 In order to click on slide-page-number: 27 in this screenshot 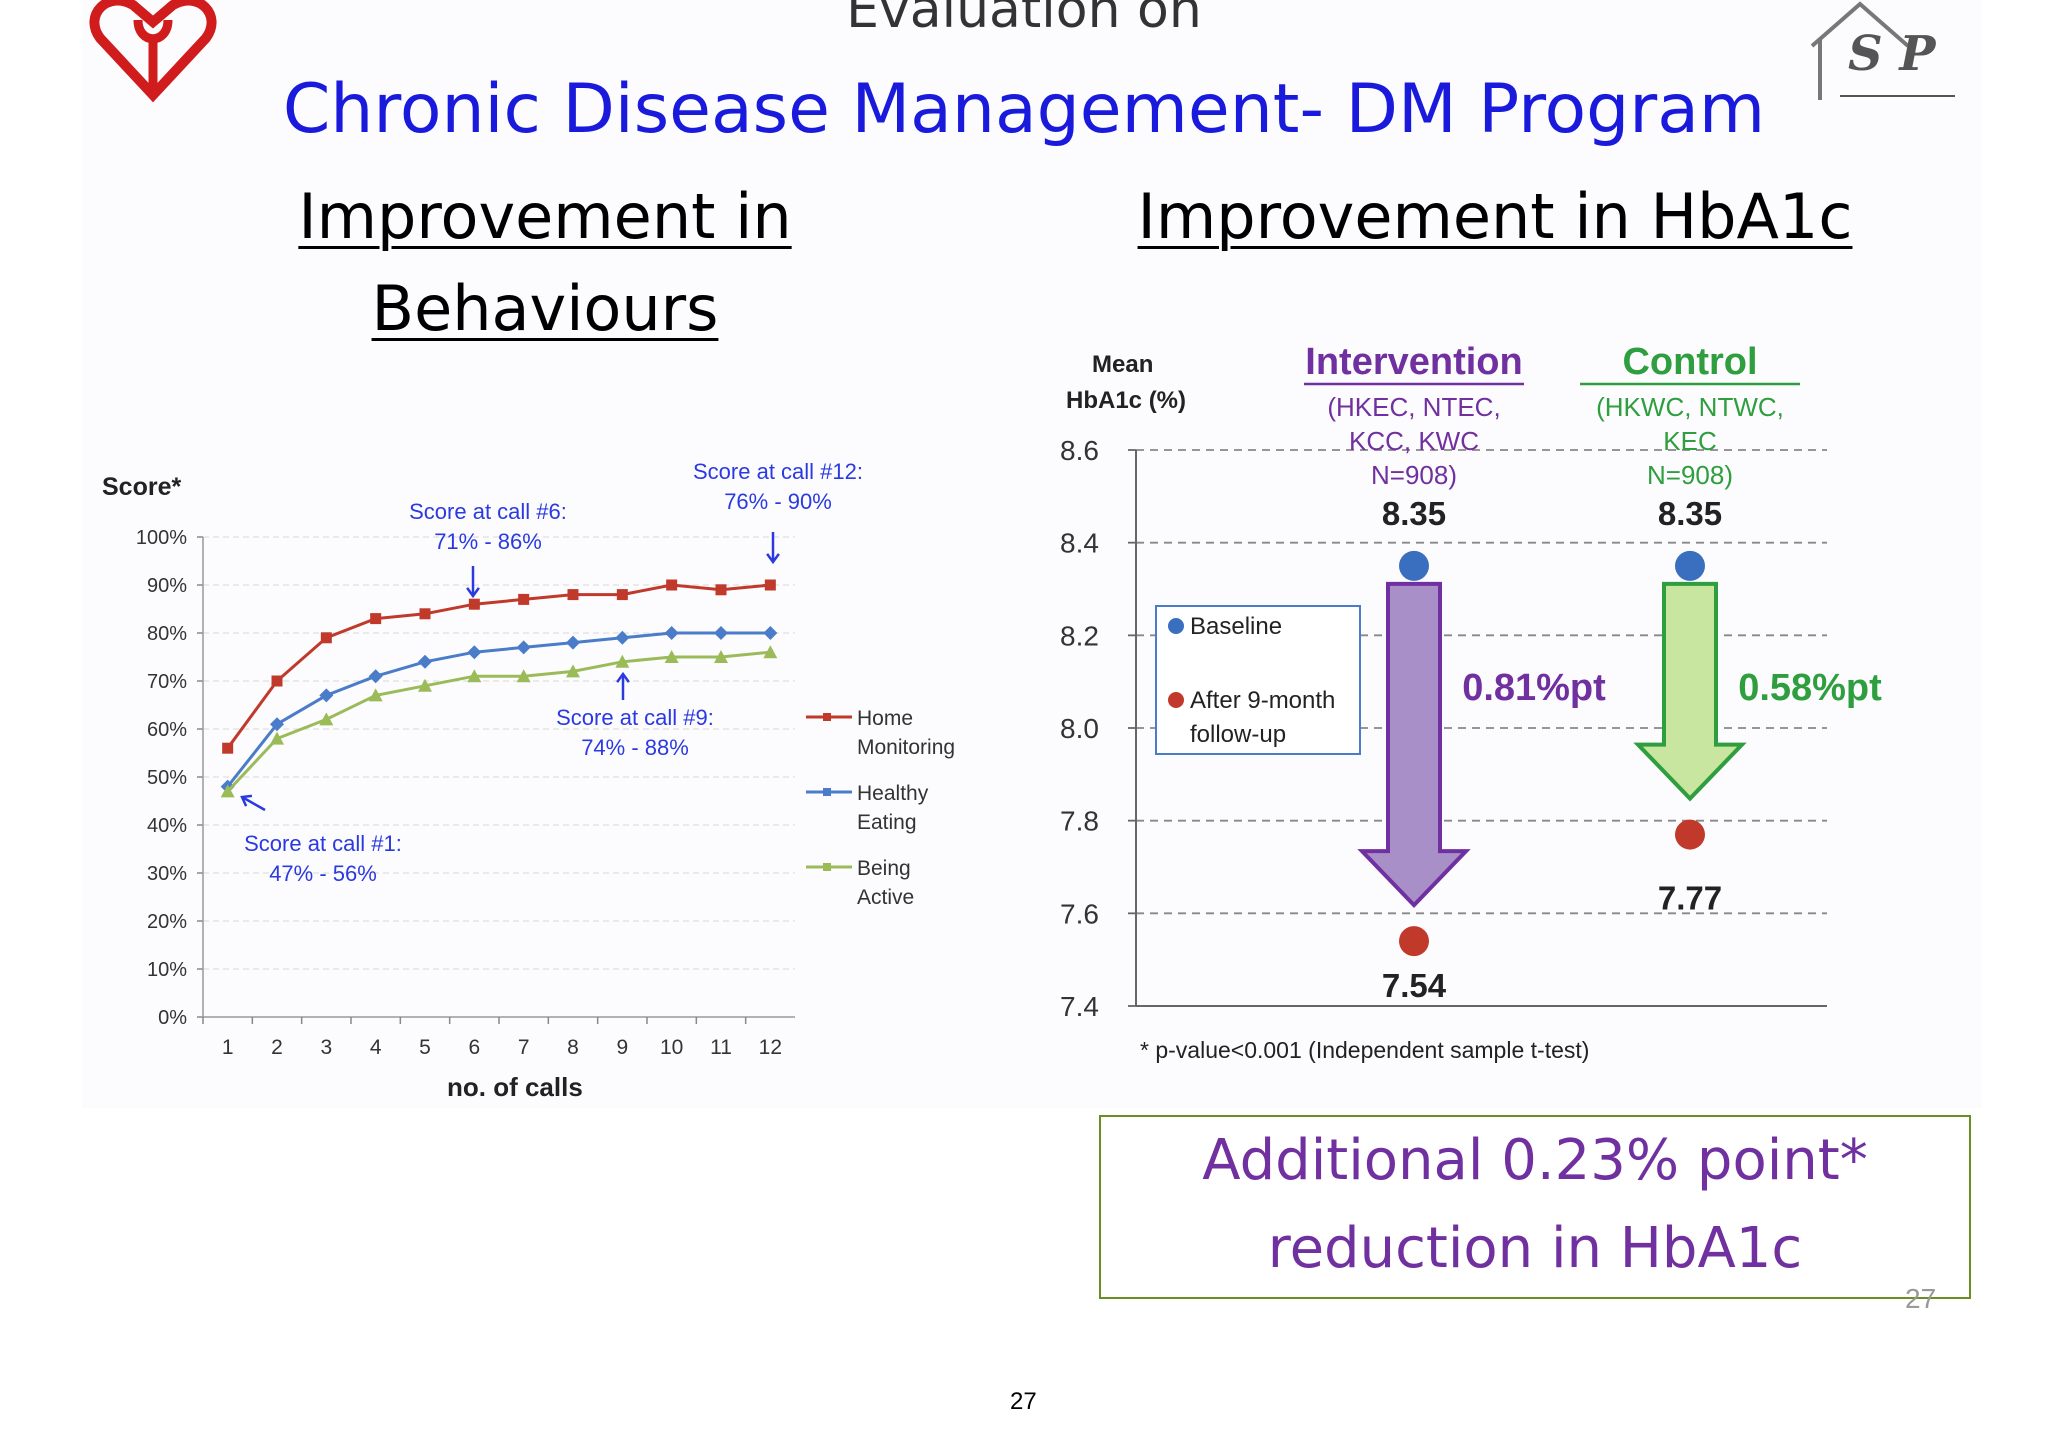, I will do `click(1921, 1298)`.